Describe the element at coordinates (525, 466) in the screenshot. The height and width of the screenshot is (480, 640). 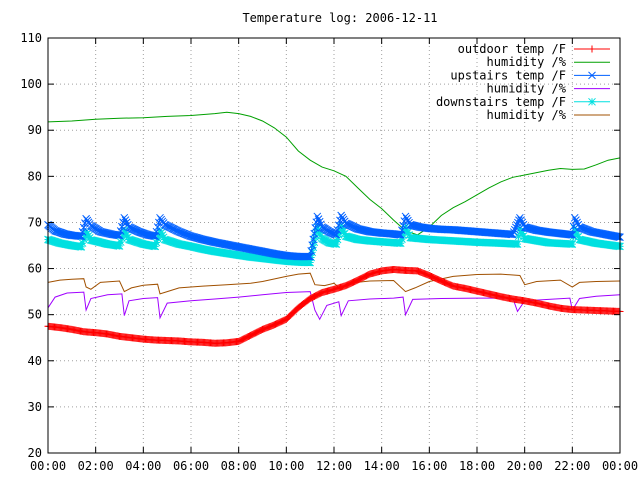
I see `x-tick-label: 20:00` at that location.